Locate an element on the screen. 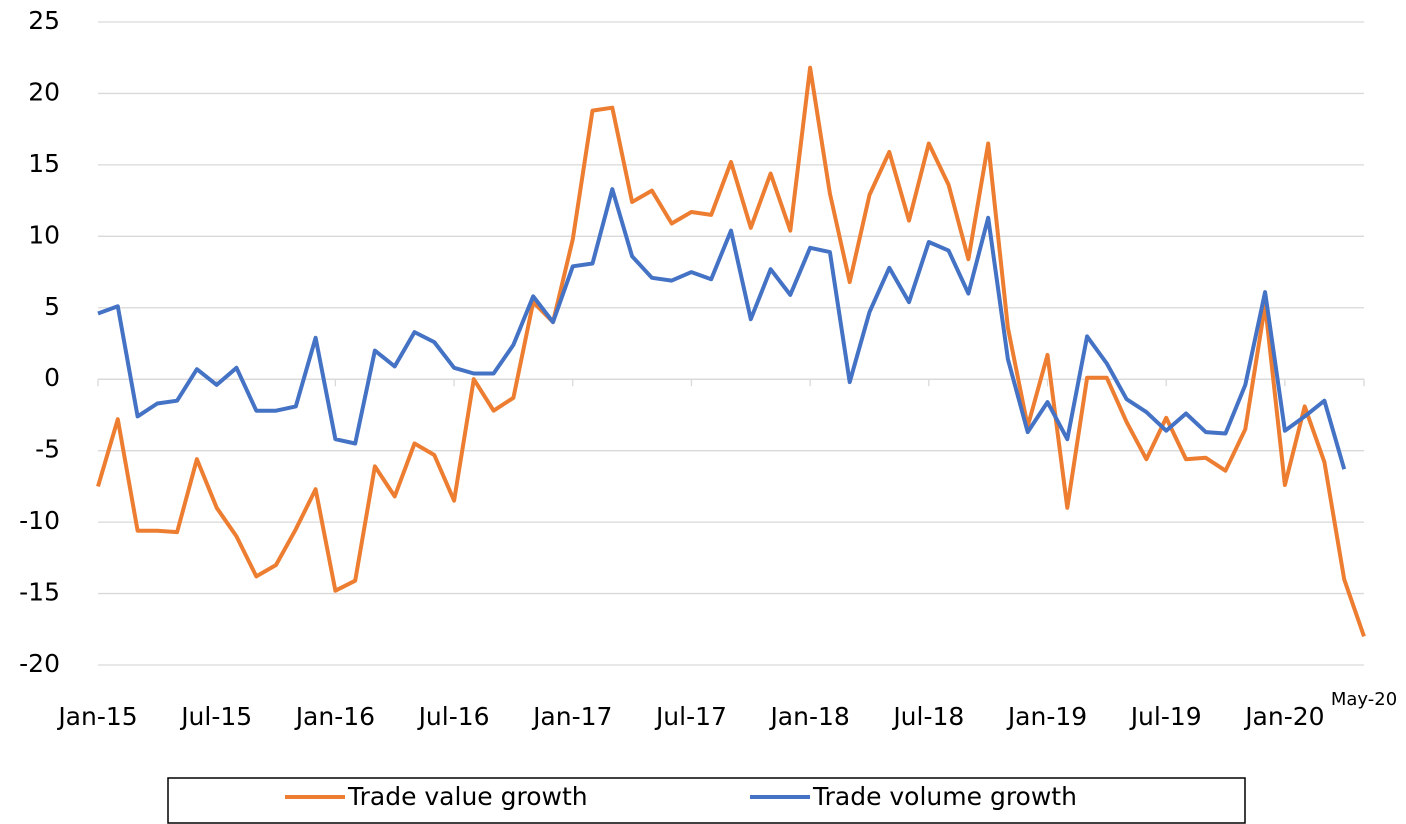 The height and width of the screenshot is (824, 1406). y-tick-label: 25 is located at coordinates (44, 20).